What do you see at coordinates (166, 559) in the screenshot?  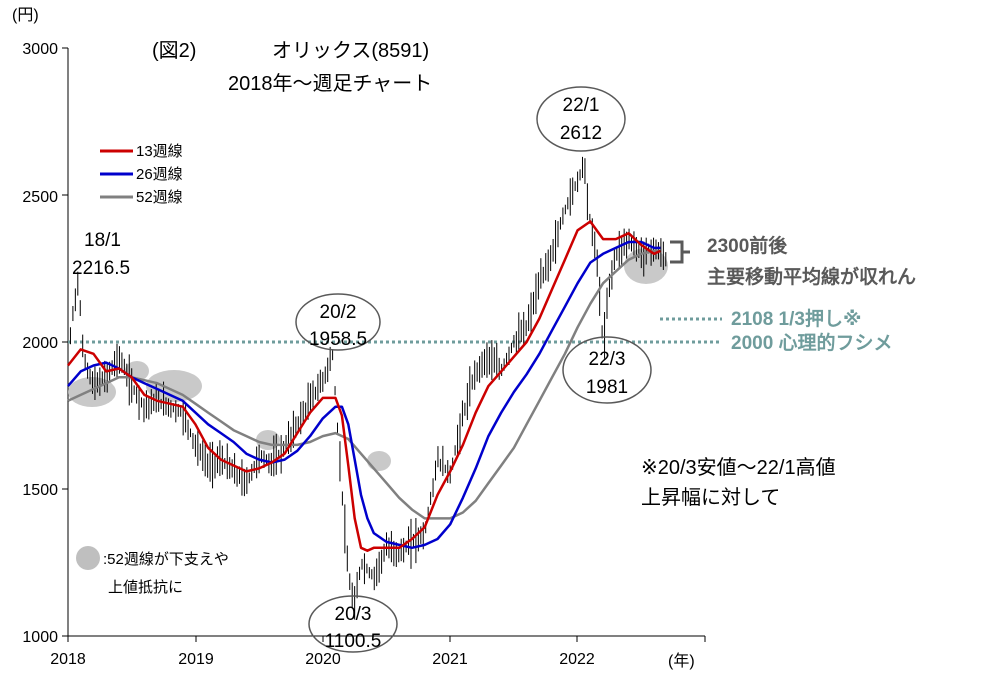 I see `support-note-1: :52週線が下支えや` at bounding box center [166, 559].